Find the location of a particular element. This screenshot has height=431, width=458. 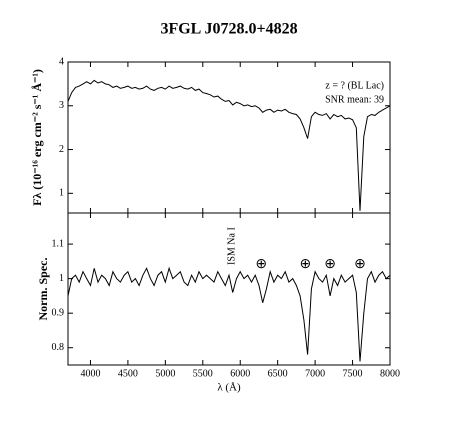

x-tick-label: 4000 is located at coordinates (90, 373).